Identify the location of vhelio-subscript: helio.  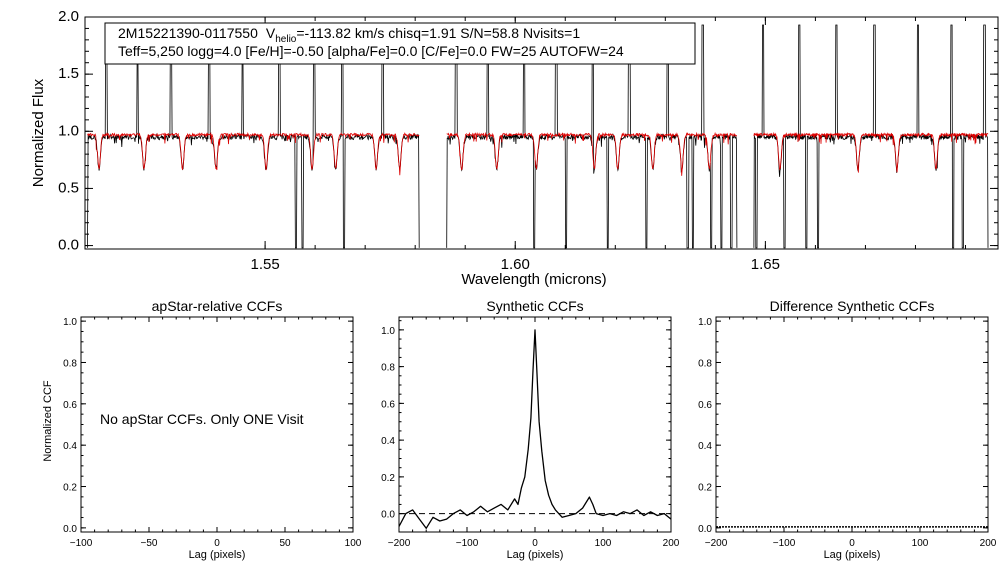
(286, 39).